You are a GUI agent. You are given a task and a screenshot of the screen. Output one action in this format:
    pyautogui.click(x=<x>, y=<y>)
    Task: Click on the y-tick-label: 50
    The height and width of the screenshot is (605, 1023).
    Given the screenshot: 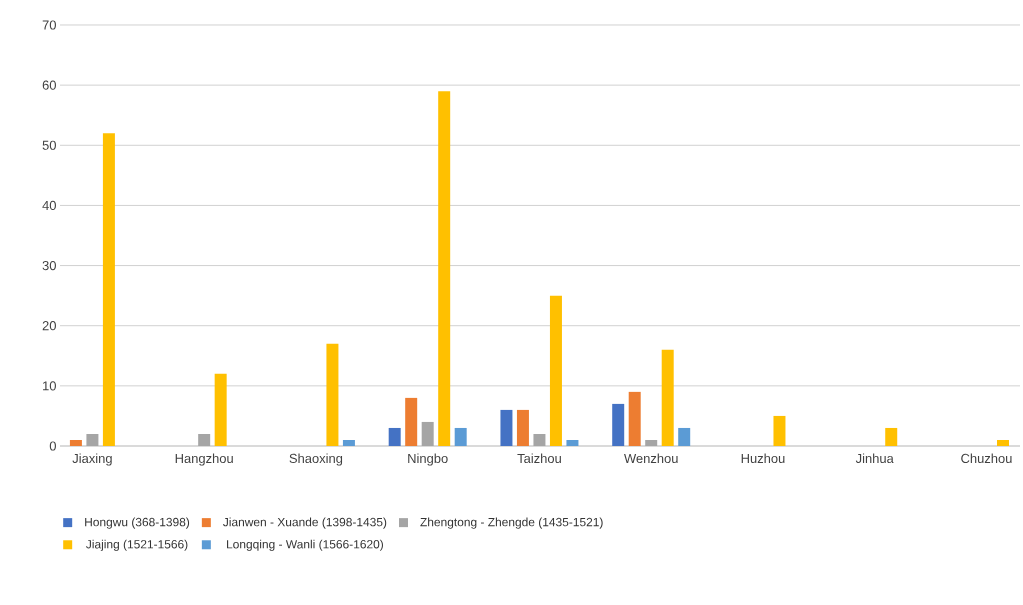 What is the action you would take?
    pyautogui.click(x=49, y=145)
    